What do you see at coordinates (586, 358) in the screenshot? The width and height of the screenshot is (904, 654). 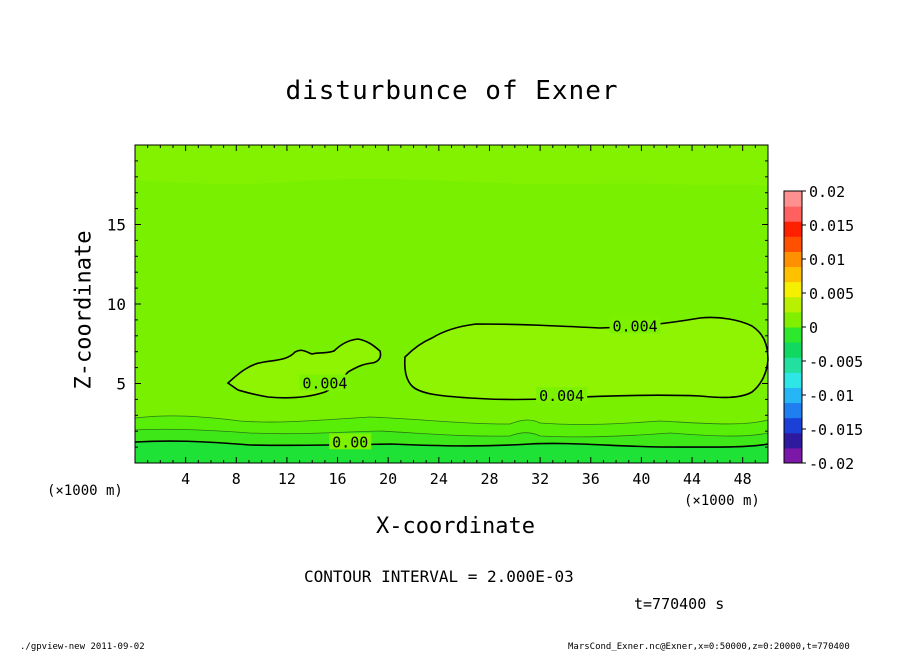 I see `region-right` at bounding box center [586, 358].